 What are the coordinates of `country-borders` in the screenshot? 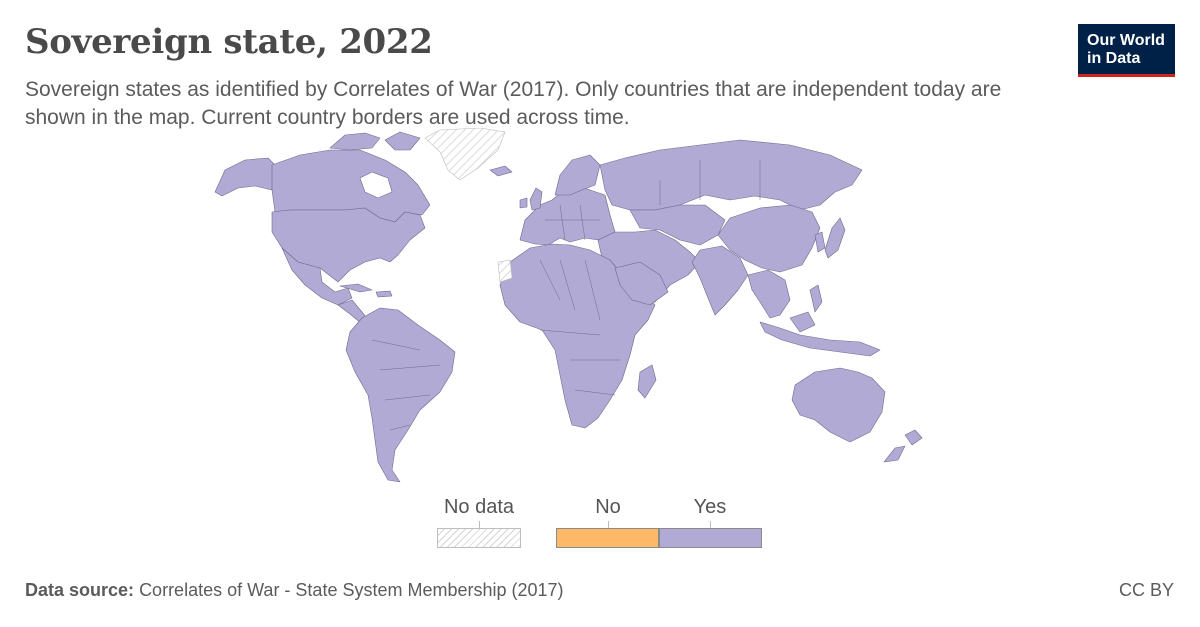 It's located at (566, 295).